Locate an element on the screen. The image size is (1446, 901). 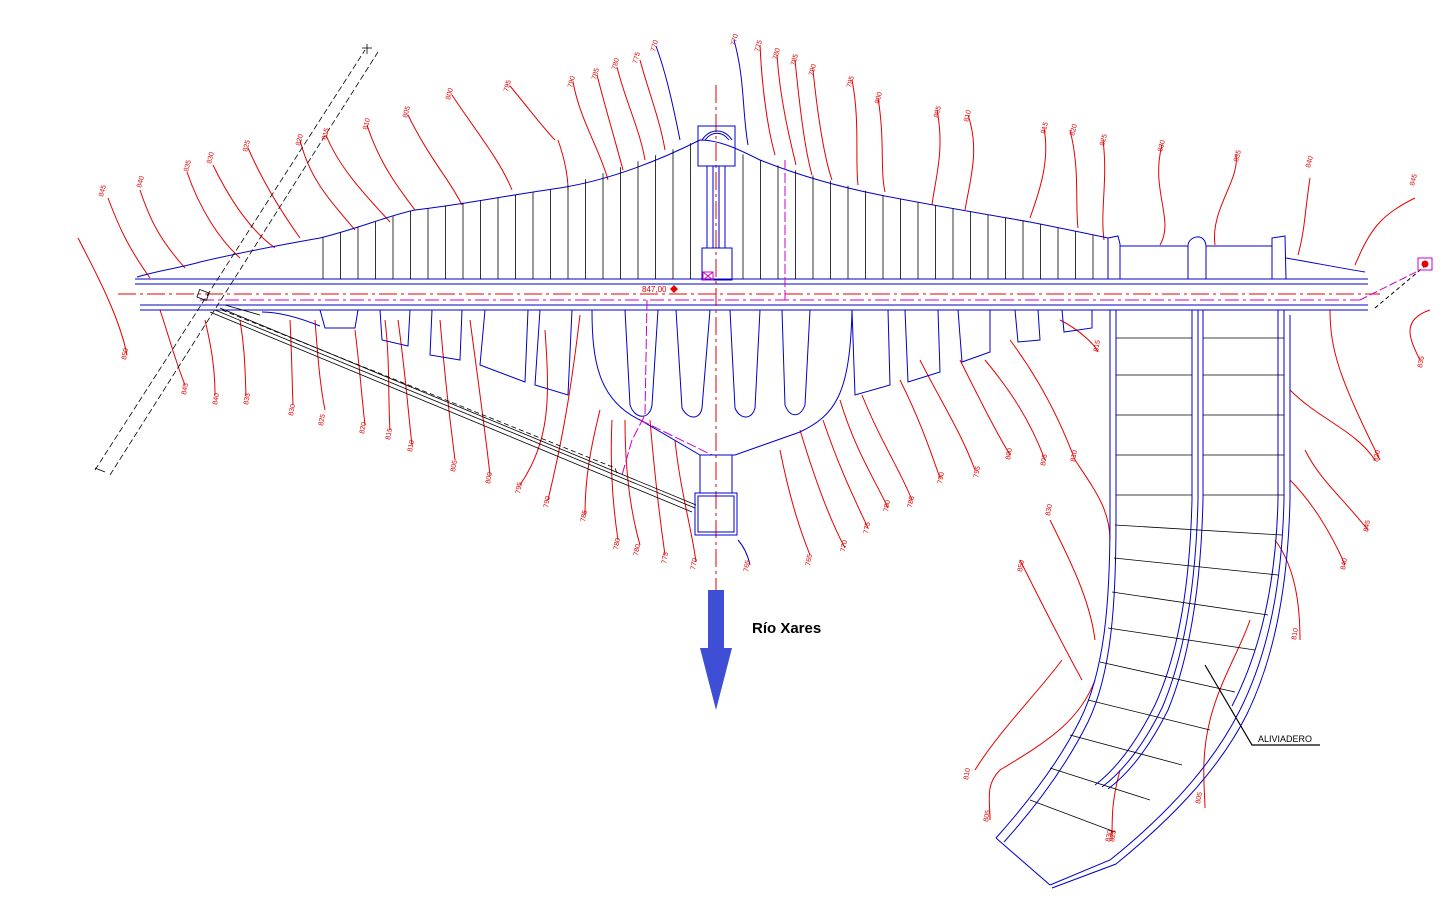
spillway-leader is located at coordinates (1262, 705).